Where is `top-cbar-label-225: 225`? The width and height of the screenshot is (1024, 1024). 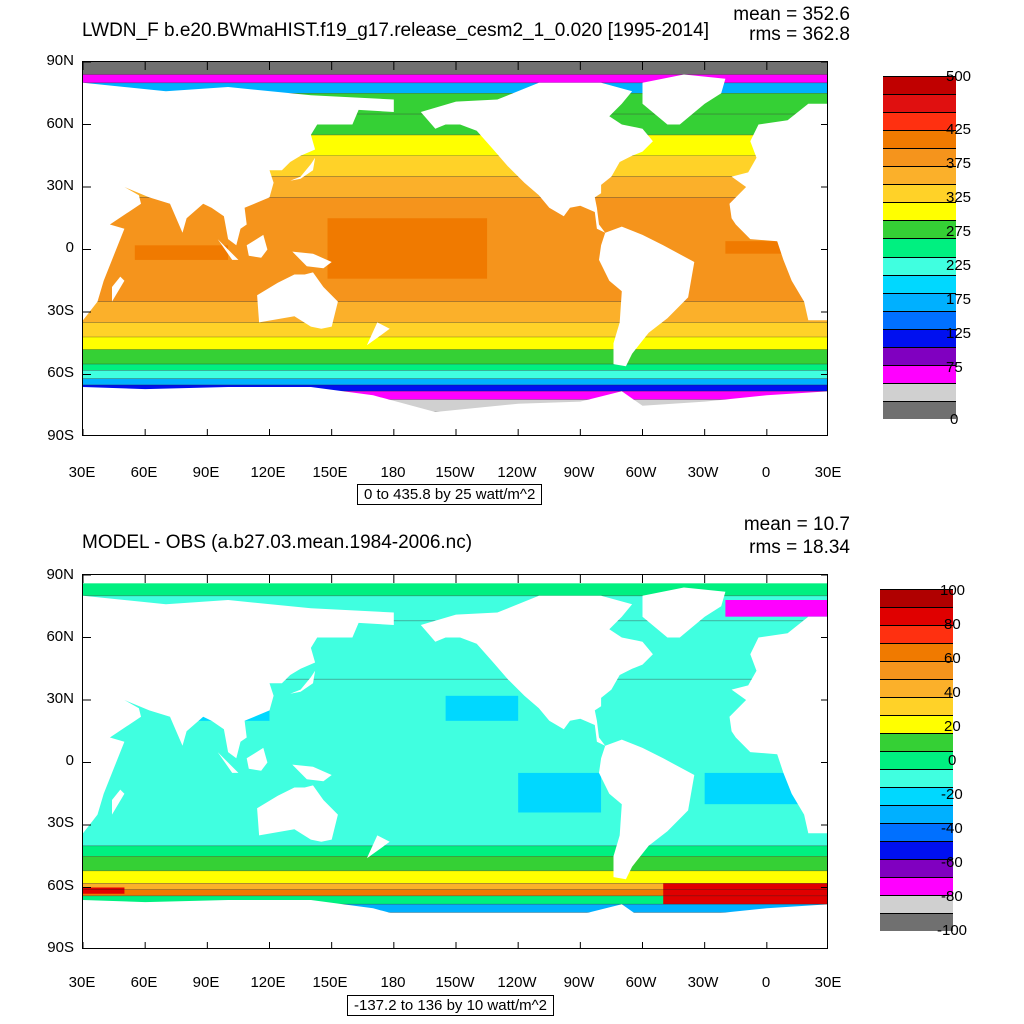 top-cbar-label-225: 225 is located at coordinates (959, 265).